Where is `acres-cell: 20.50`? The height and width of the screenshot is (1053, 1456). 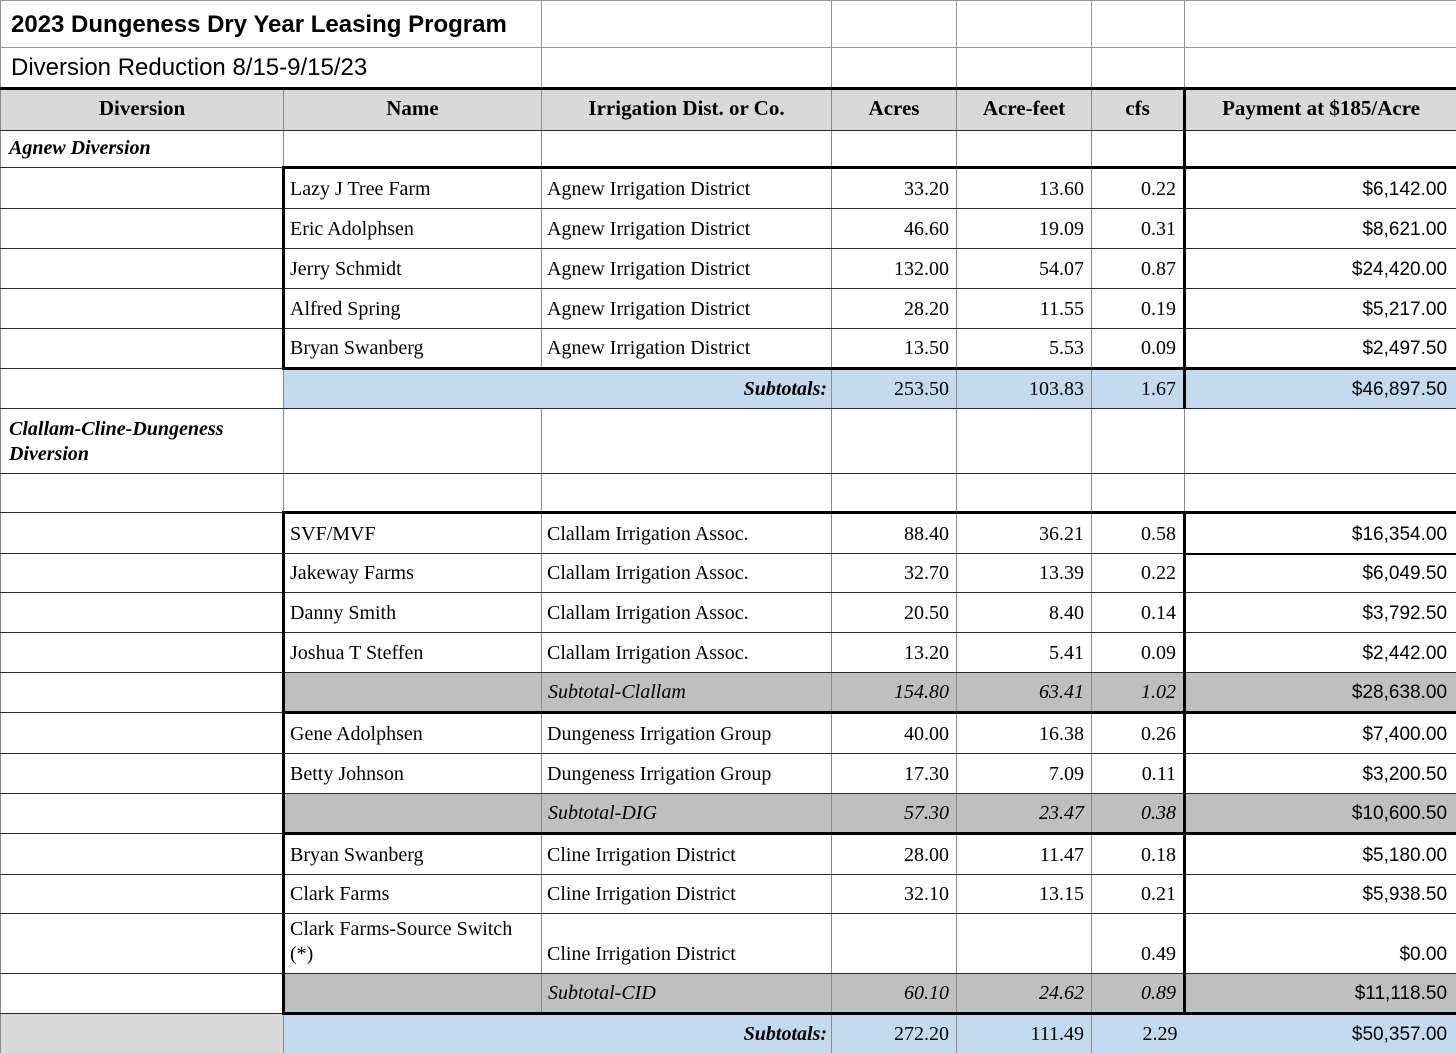
acres-cell: 20.50 is located at coordinates (894, 612).